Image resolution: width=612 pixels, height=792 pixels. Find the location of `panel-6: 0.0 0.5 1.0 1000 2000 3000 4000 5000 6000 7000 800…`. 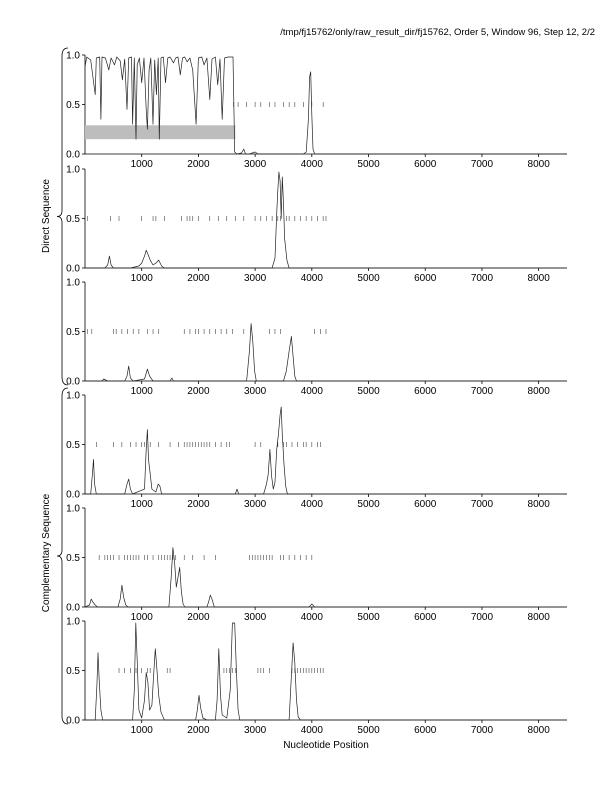

panel-6: 0.0 0.5 1.0 1000 2000 3000 4000 5000 6000 7000 800… is located at coordinates (316, 676).